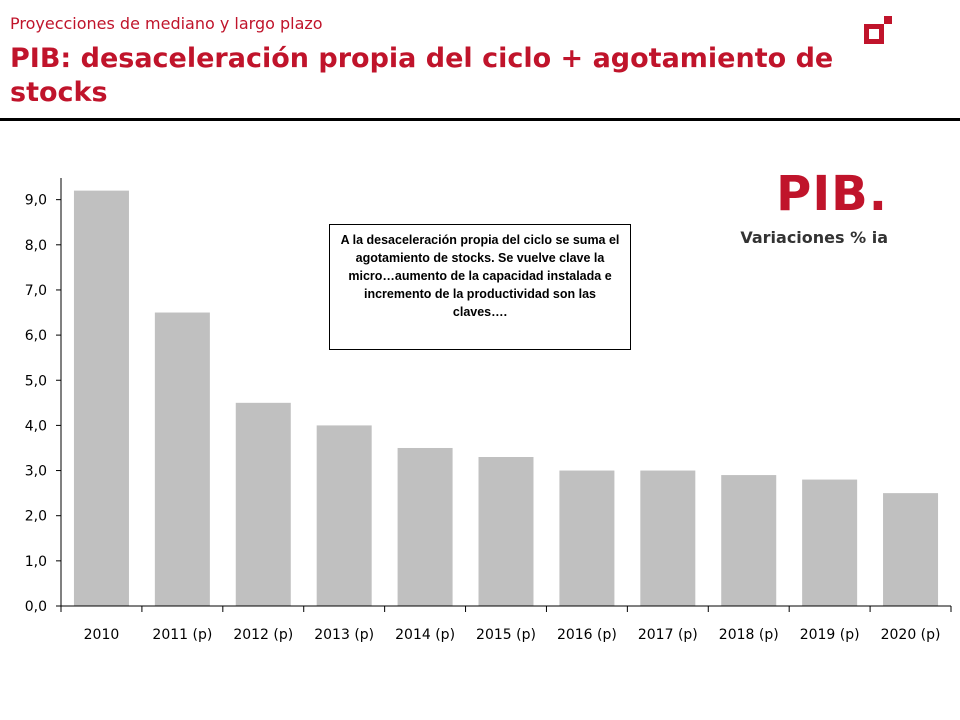 This screenshot has width=960, height=720. Describe the element at coordinates (480, 119) in the screenshot. I see `title-divider` at that location.